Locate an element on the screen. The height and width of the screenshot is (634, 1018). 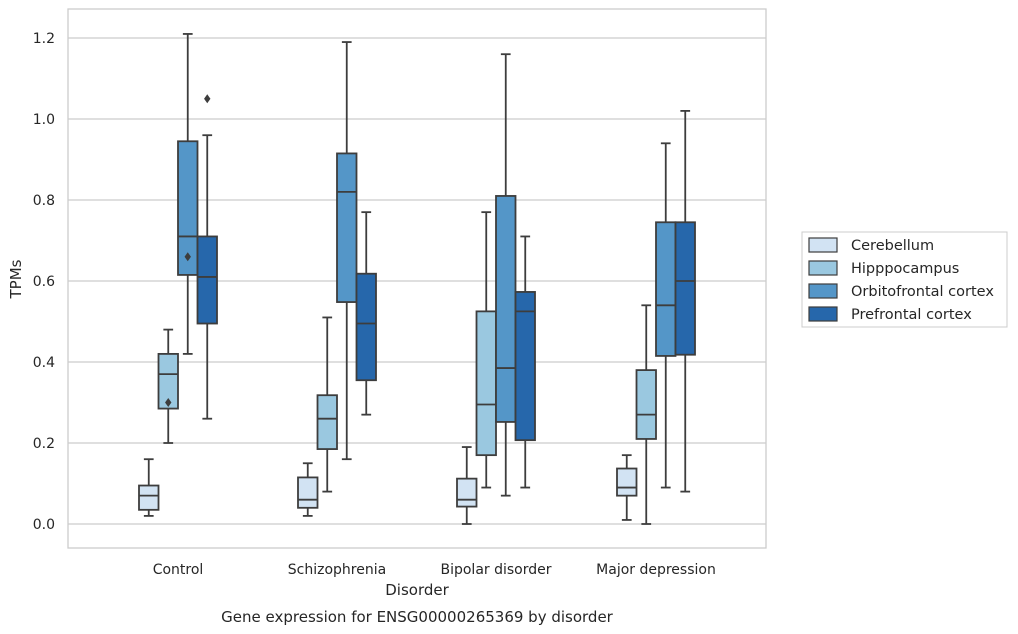
x-tick-label: Control is located at coordinates (178, 570).